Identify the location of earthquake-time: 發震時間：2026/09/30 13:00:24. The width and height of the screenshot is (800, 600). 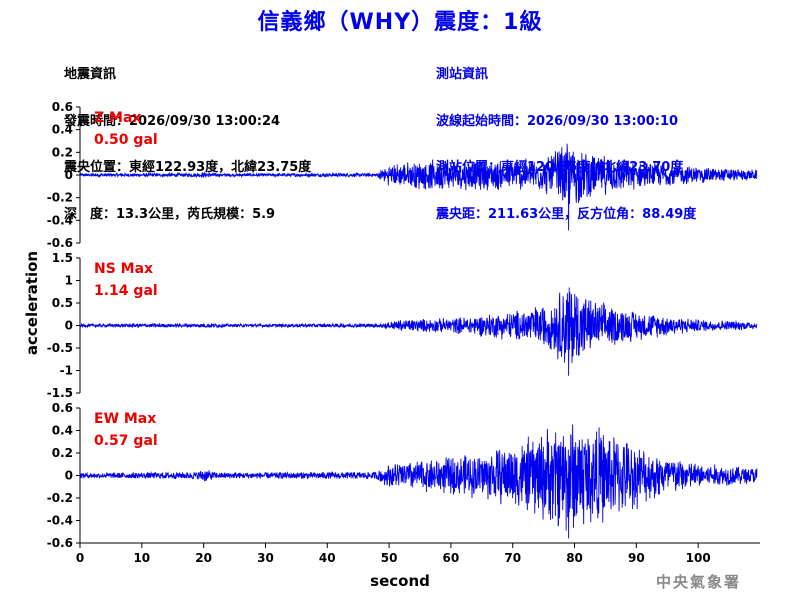
(172, 121).